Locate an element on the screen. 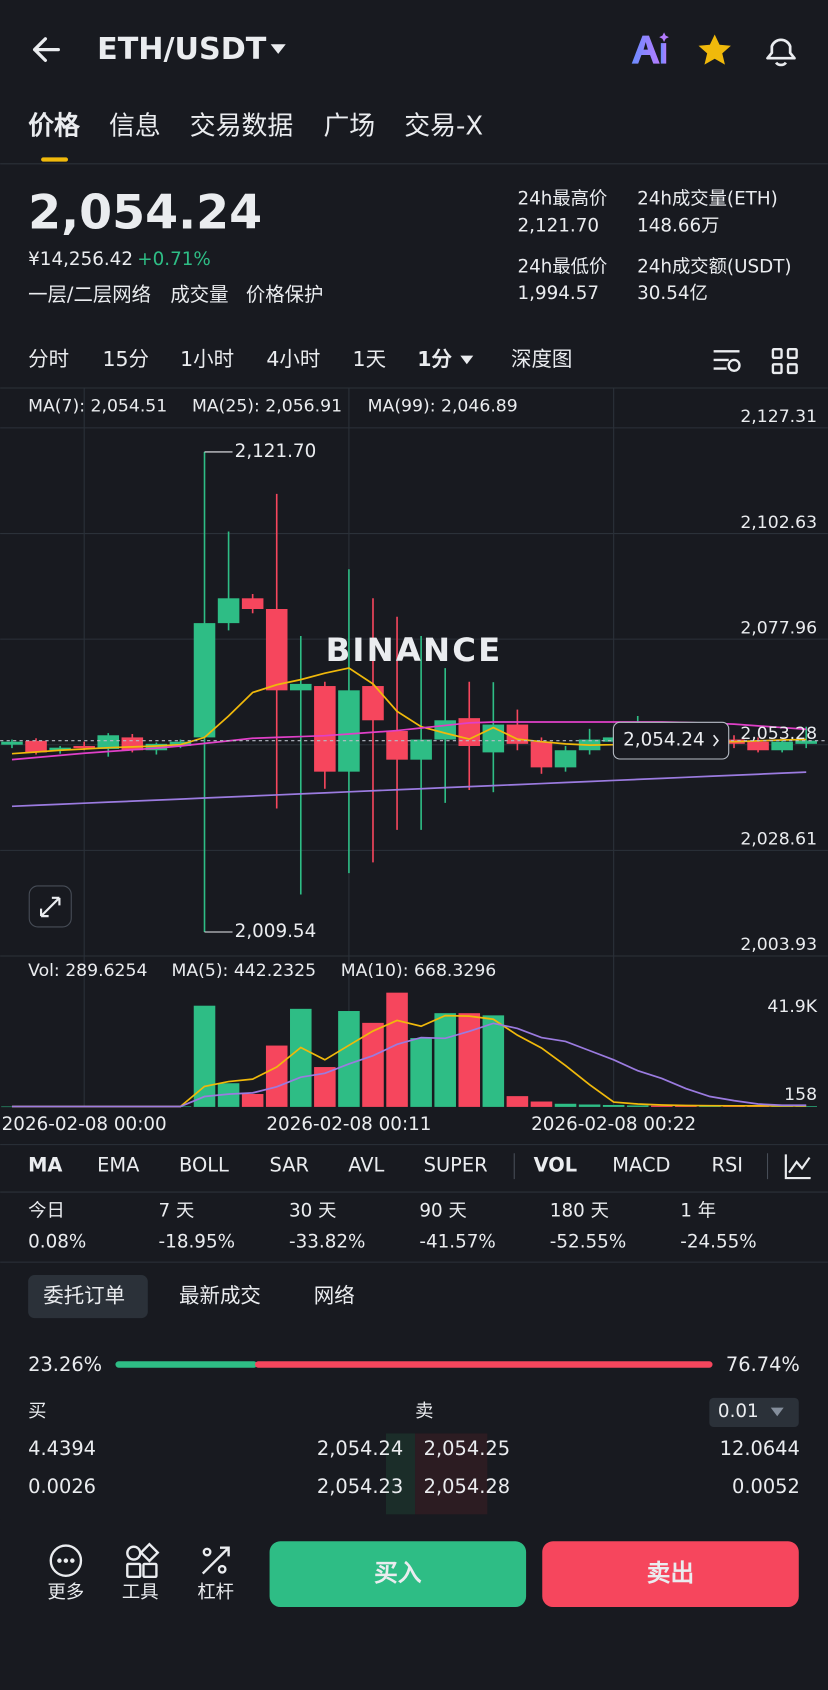  book-tab: 委托订单 is located at coordinates (84, 1296).